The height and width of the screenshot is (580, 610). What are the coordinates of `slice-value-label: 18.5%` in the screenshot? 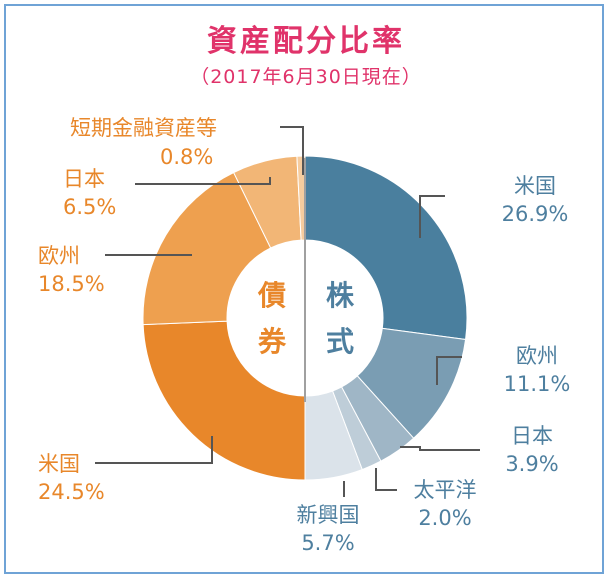 It's located at (71, 284).